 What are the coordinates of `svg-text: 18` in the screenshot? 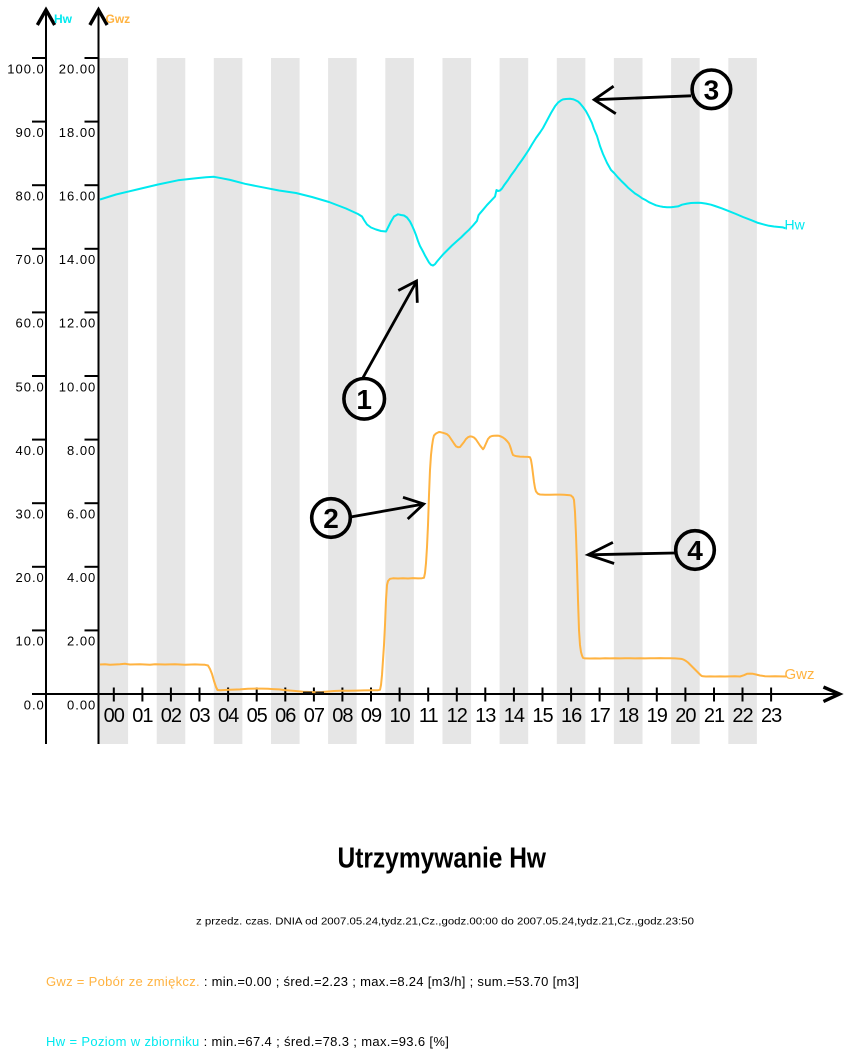 It's located at (628, 716).